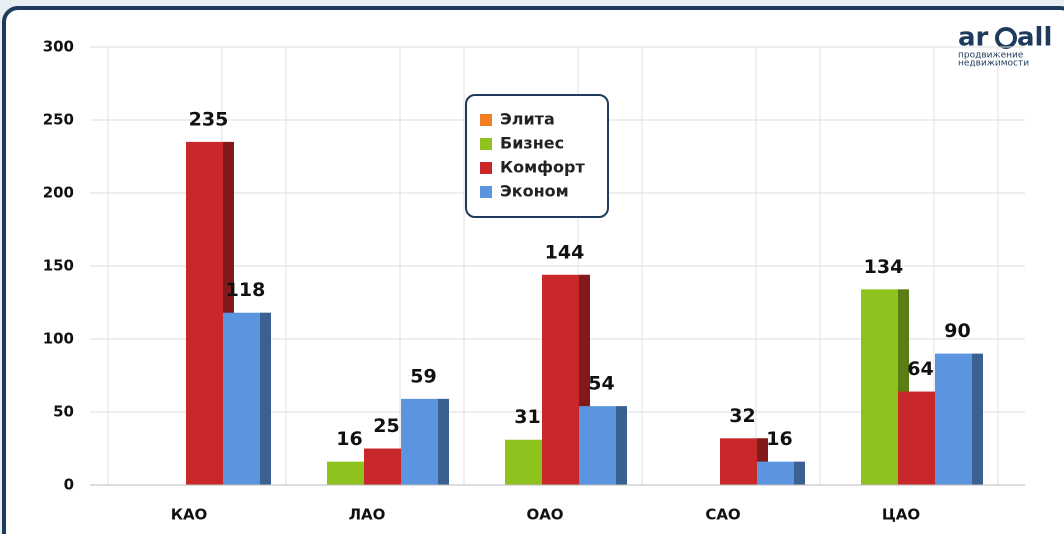 Image resolution: width=1064 pixels, height=534 pixels. I want to click on value-label: 64, so click(920, 369).